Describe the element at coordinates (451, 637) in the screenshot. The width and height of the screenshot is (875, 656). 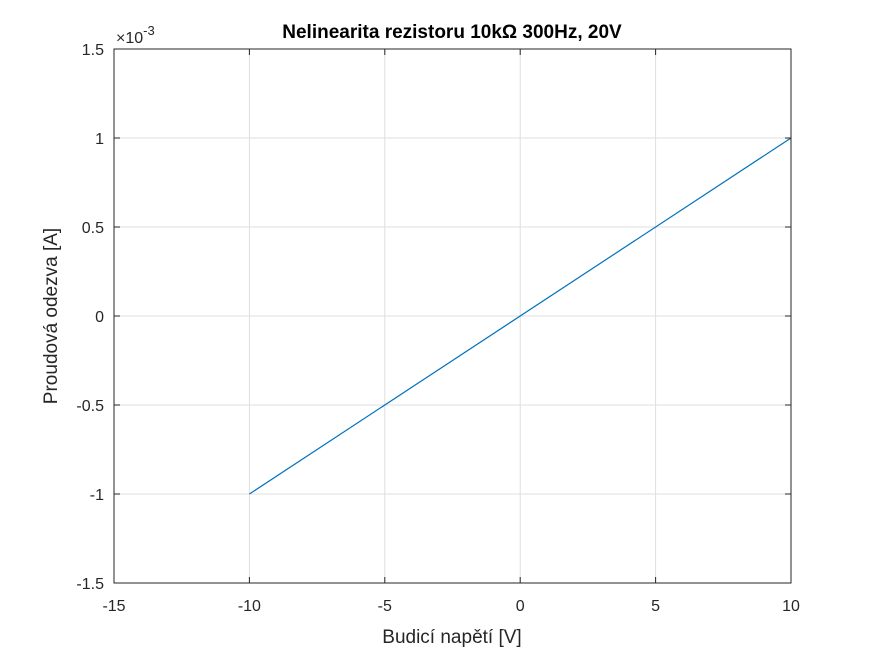
I see `x-axis-label: Budicí napětí [V]` at that location.